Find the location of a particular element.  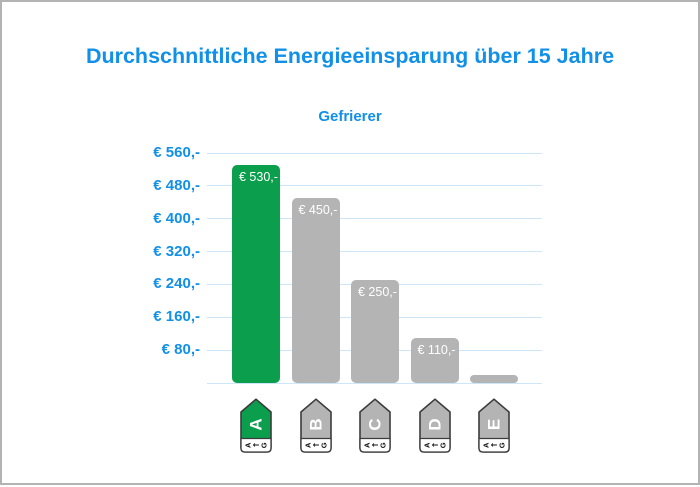

y-tick-label: € 240,- is located at coordinates (176, 284).